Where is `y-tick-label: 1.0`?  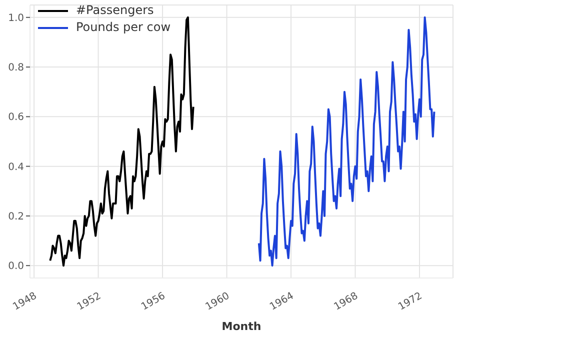
y-tick-label: 1.0 is located at coordinates (16, 18).